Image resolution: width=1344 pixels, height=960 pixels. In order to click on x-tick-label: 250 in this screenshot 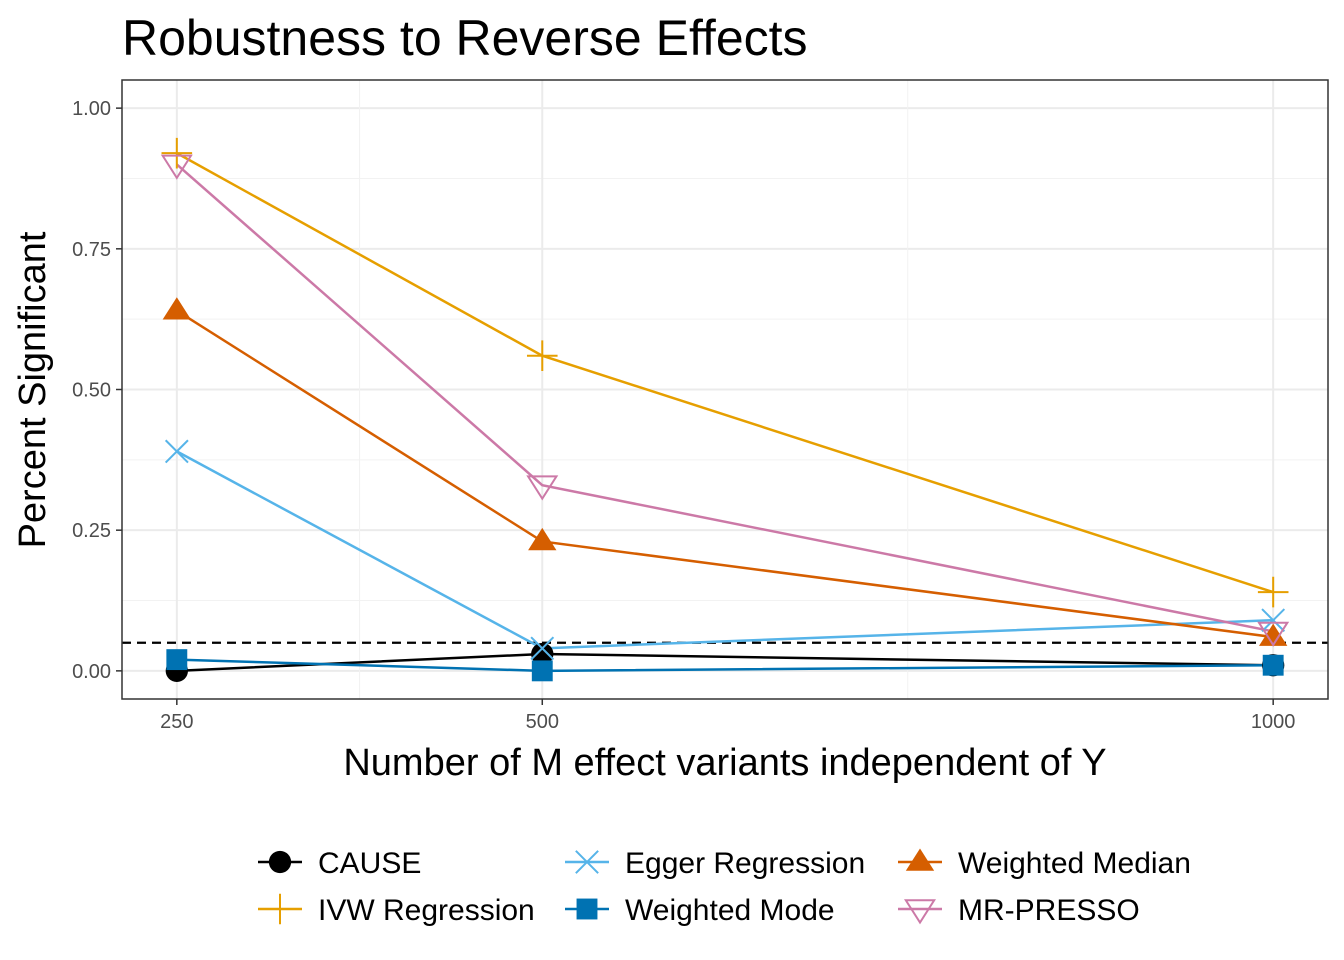, I will do `click(176, 722)`.